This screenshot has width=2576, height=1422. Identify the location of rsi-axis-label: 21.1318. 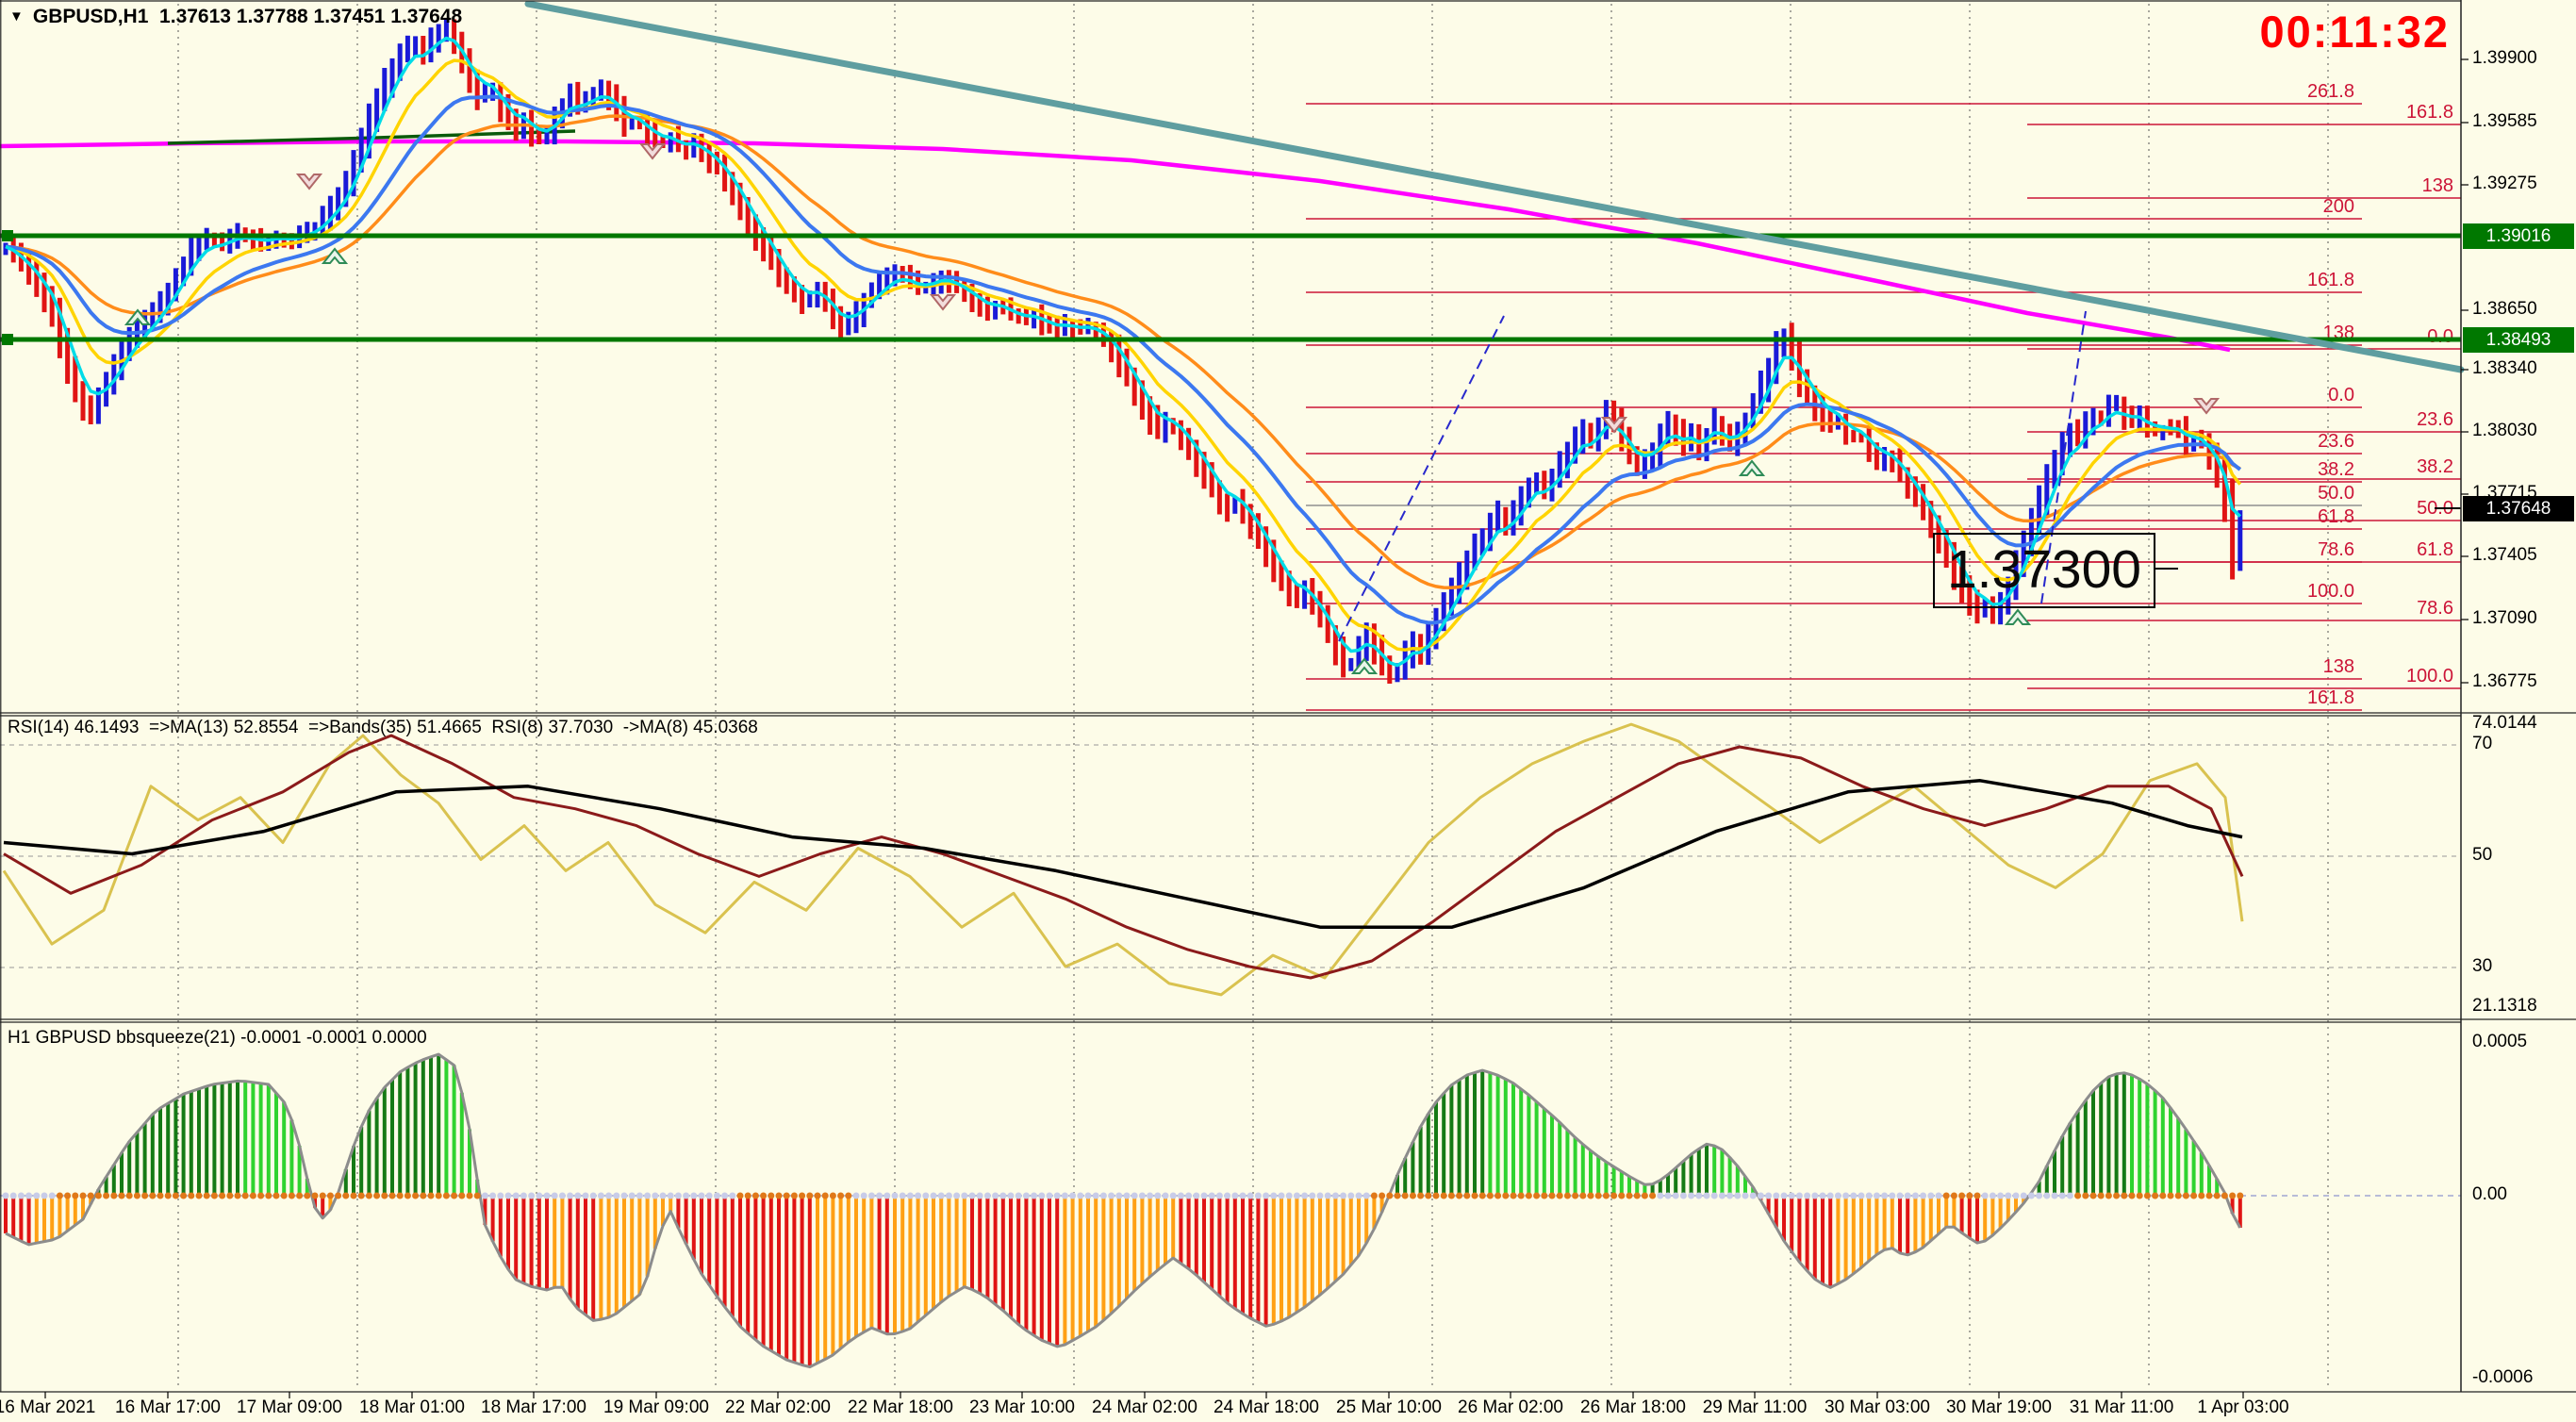
(2504, 1006).